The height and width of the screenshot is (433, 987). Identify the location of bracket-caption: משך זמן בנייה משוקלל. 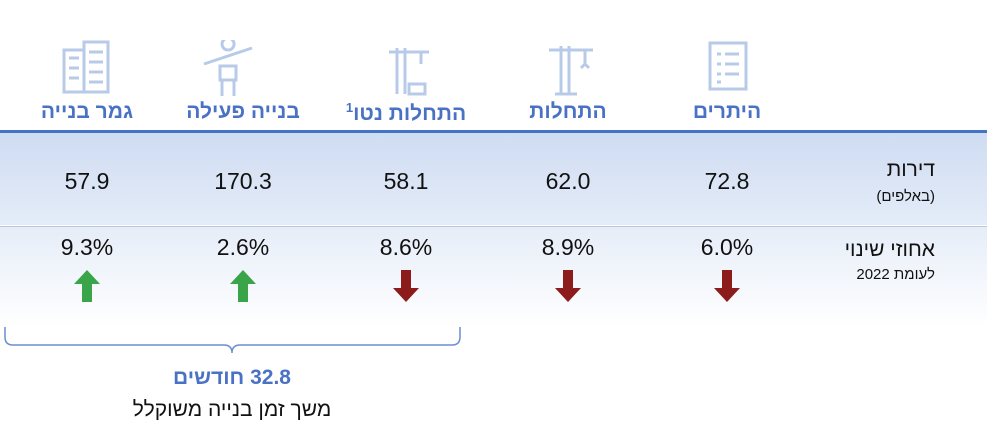
(232, 409).